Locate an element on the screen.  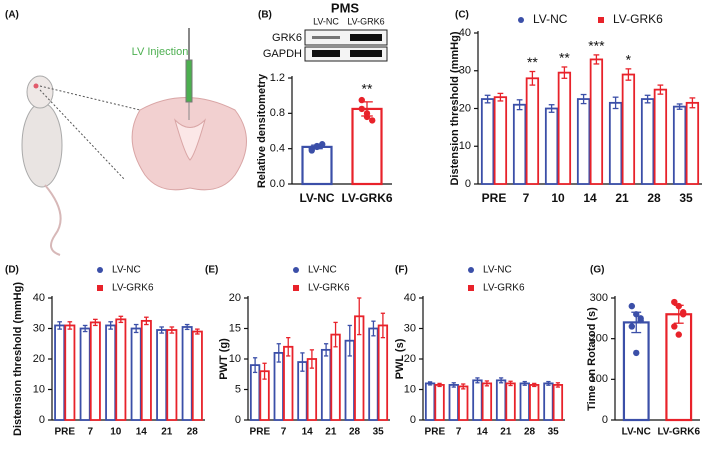
panel-label: (D) is located at coordinates (12, 270).